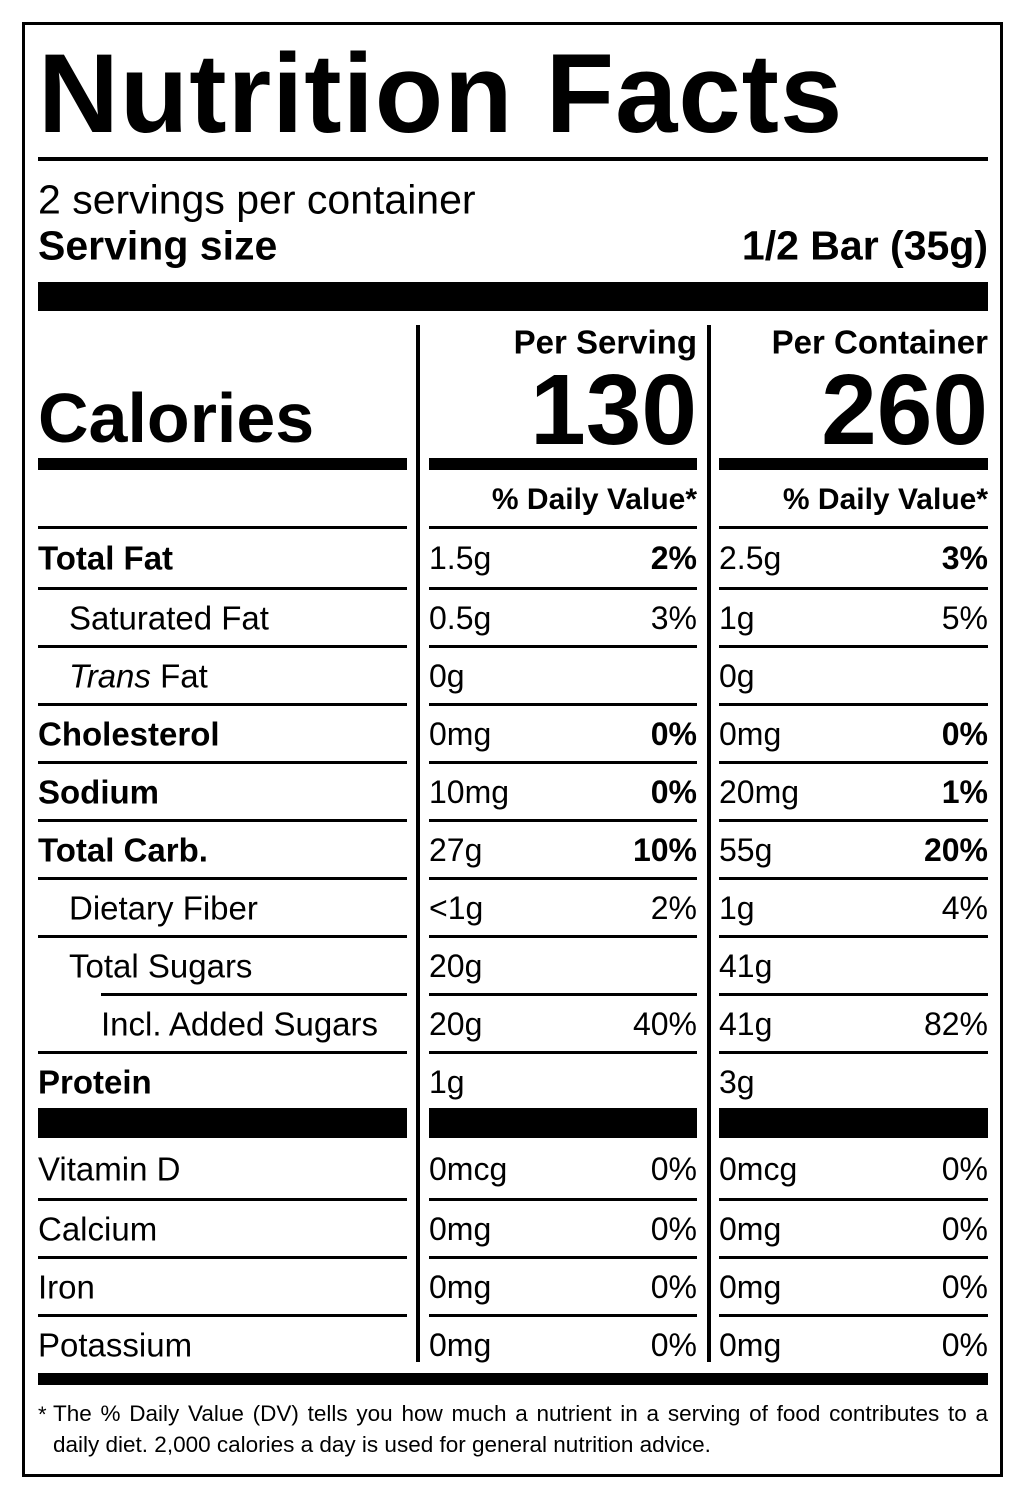  I want to click on nutrient-name: Vitamin D, so click(109, 1169).